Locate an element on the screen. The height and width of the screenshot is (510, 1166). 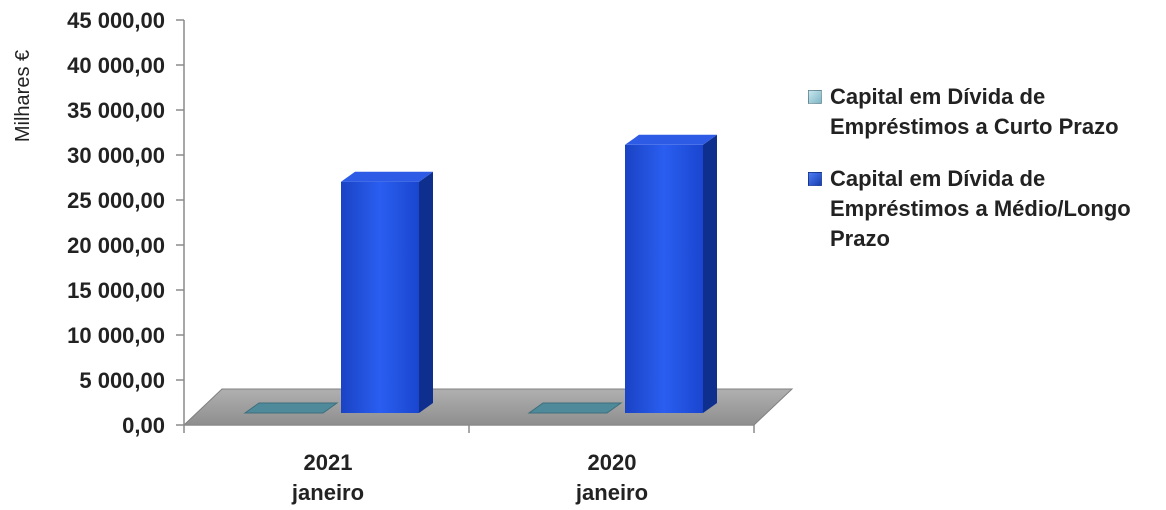
x-tick-marks is located at coordinates (469, 429).